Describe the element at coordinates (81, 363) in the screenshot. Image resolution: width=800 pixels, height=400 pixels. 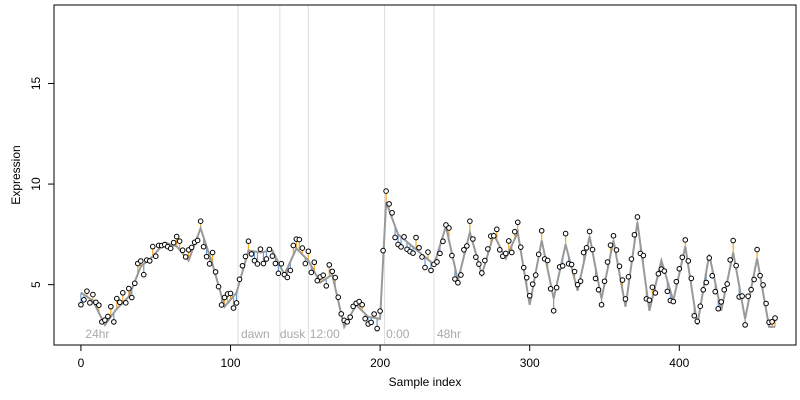
I see `x-tick-label: 0` at that location.